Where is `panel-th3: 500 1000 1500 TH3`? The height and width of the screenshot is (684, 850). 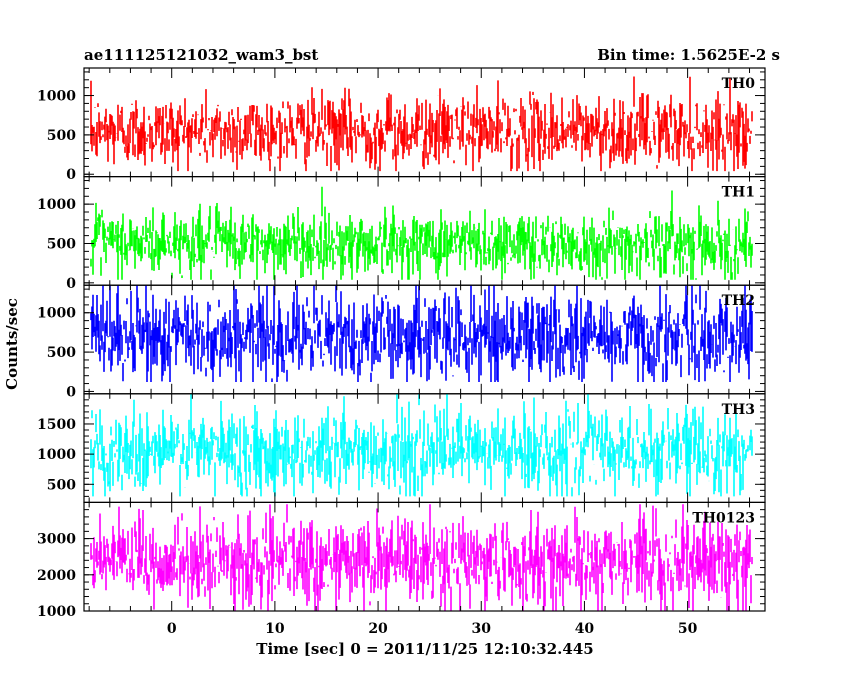 panel-th3: 500 1000 1500 TH3 is located at coordinates (401, 448).